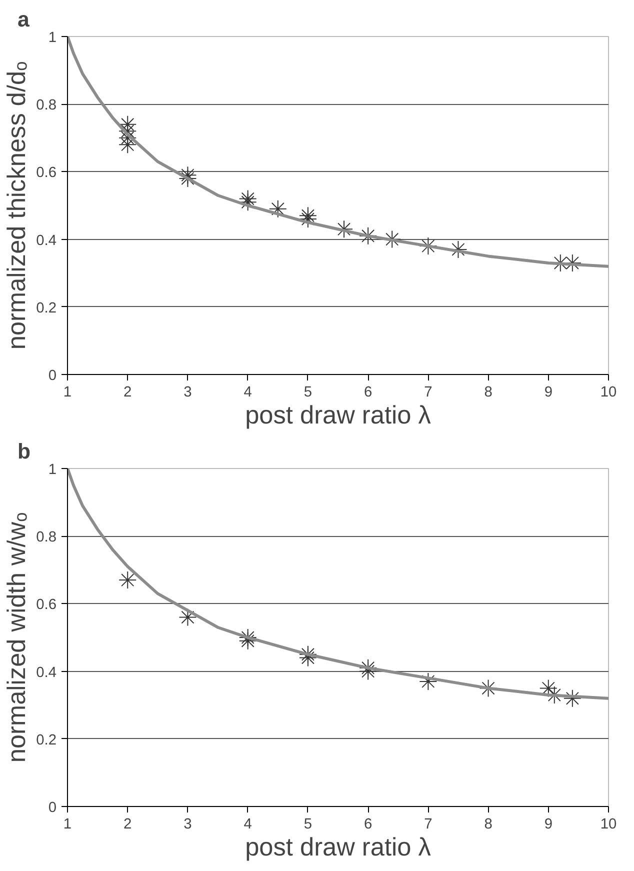  I want to click on chart-title: b, so click(24, 452).